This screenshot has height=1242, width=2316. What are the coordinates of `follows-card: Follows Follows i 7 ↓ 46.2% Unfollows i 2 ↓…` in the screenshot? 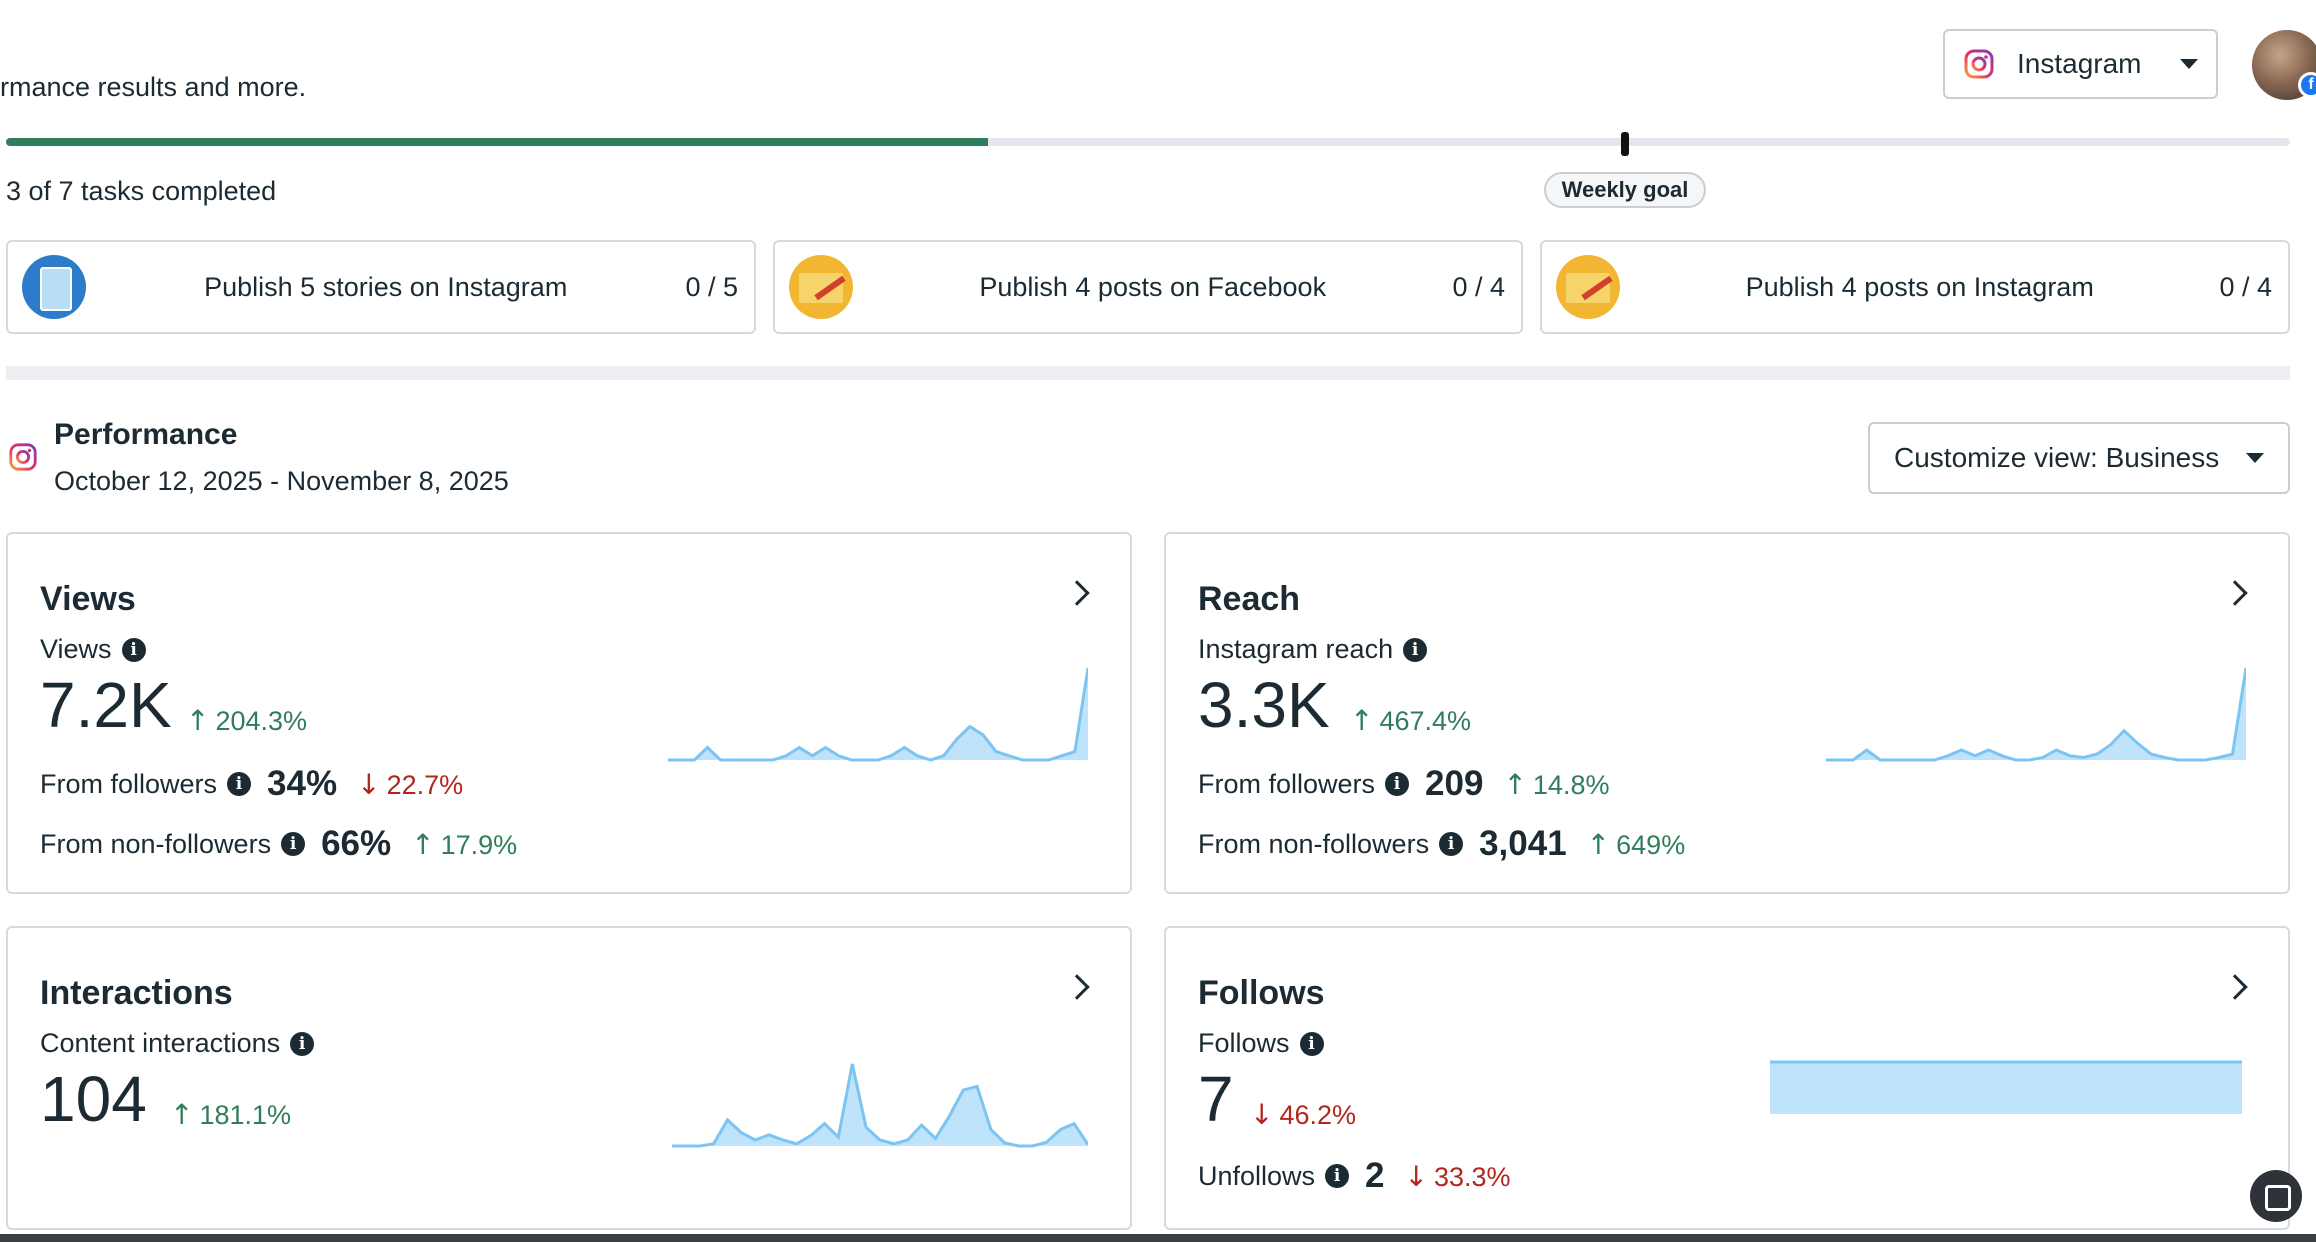 It's located at (1727, 1078).